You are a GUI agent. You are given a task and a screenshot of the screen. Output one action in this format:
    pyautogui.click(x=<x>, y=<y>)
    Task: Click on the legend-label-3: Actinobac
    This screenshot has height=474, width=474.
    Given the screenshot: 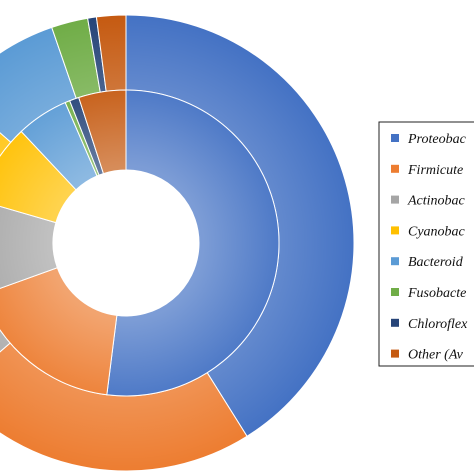 What is the action you would take?
    pyautogui.click(x=436, y=201)
    